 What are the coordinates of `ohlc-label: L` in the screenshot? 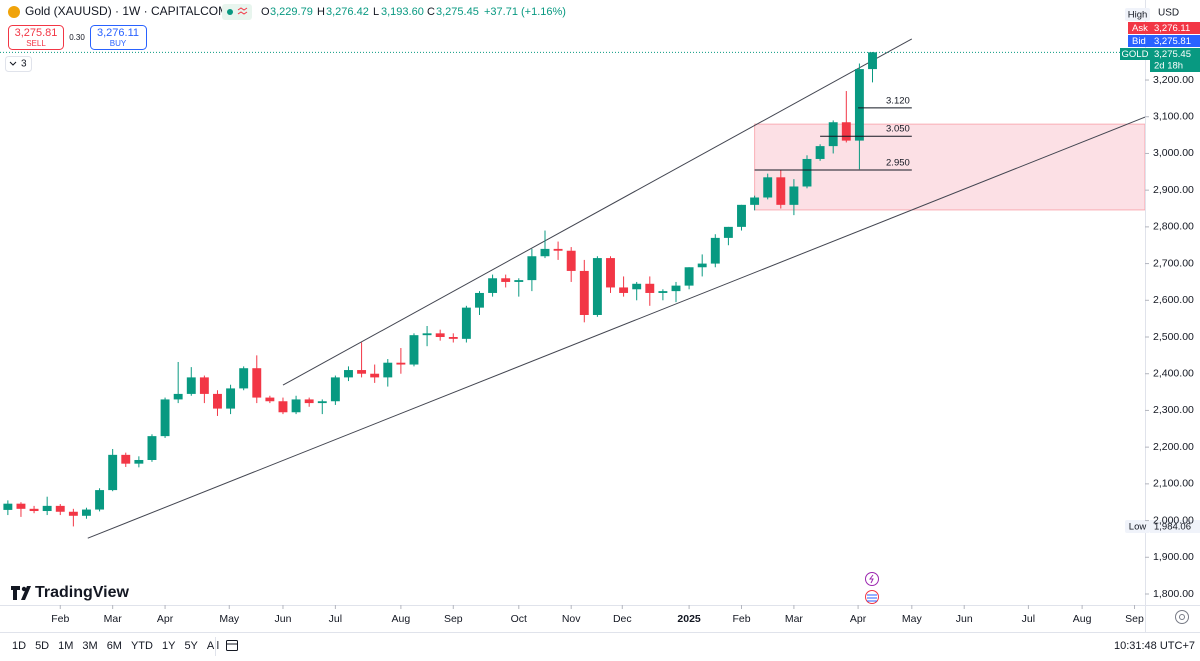 It's located at (376, 12).